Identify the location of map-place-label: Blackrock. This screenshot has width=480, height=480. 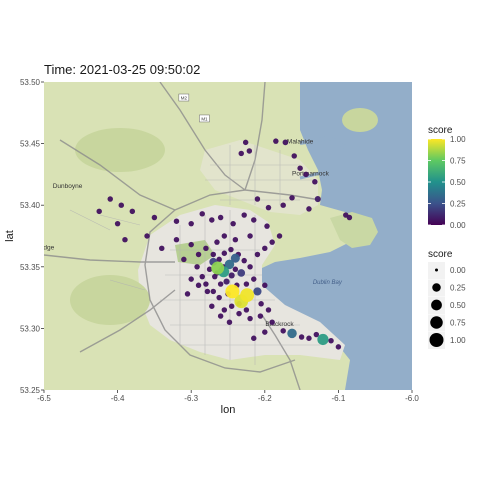
(279, 324).